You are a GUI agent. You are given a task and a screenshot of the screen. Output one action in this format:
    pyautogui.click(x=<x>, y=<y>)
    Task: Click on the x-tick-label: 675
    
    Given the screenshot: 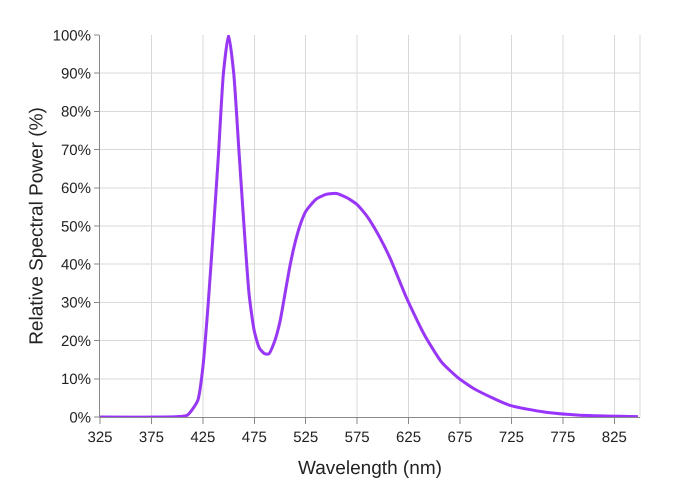 What is the action you would take?
    pyautogui.click(x=460, y=437)
    